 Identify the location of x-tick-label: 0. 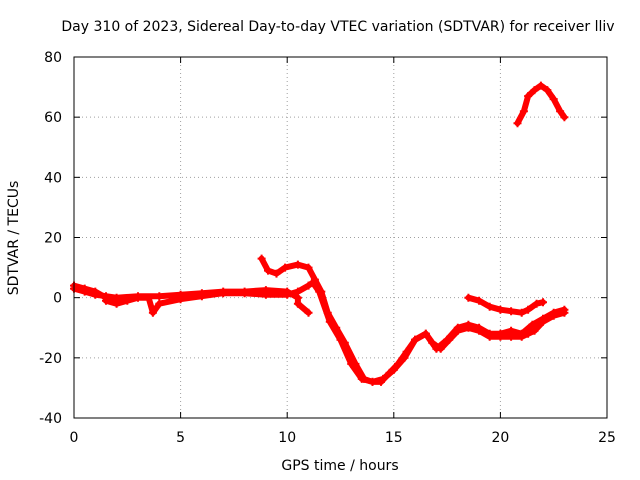
(74, 438).